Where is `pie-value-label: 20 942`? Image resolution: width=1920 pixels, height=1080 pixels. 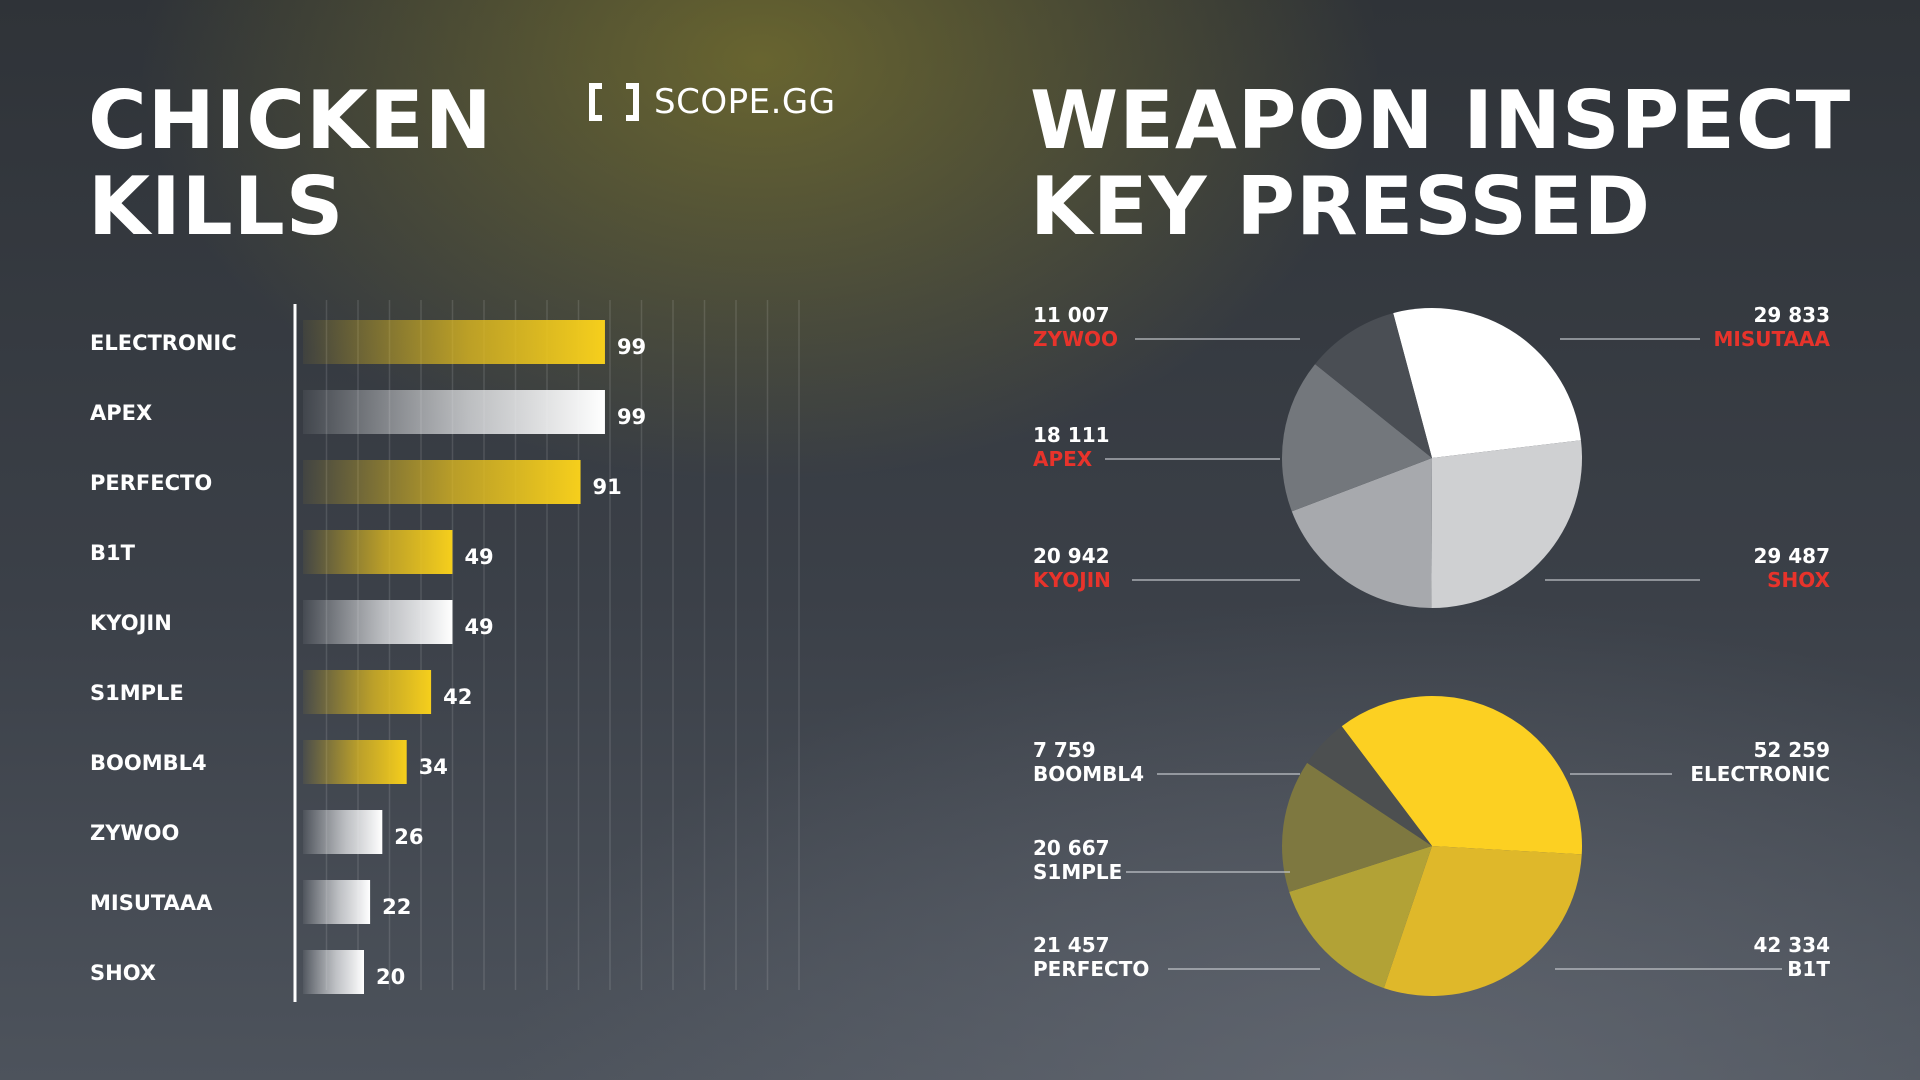
pie-value-label: 20 942 is located at coordinates (1071, 556).